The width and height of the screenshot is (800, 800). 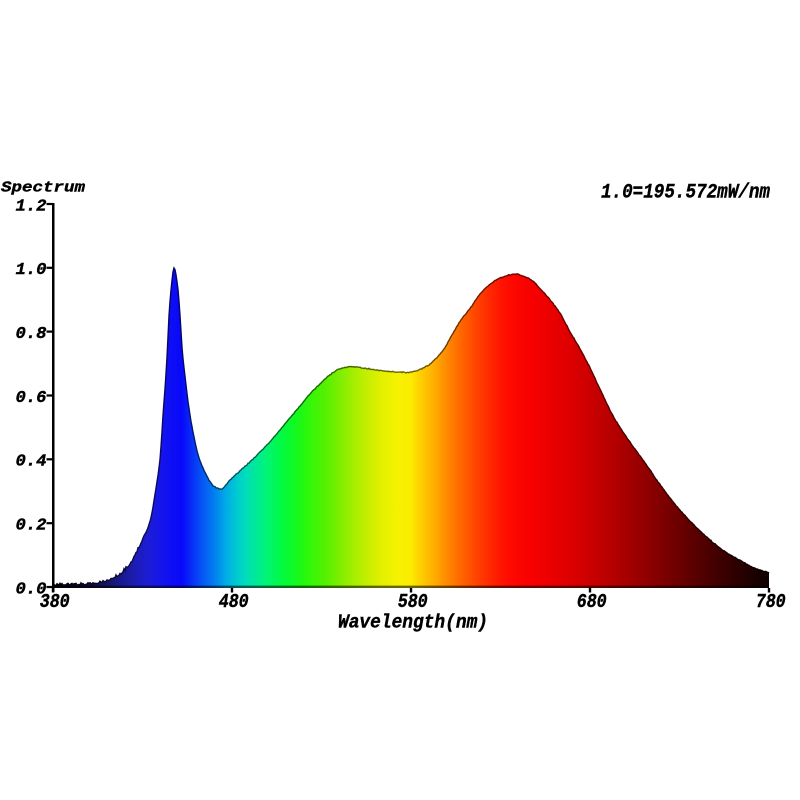 I want to click on svg-text: 0.2, so click(x=31, y=526).